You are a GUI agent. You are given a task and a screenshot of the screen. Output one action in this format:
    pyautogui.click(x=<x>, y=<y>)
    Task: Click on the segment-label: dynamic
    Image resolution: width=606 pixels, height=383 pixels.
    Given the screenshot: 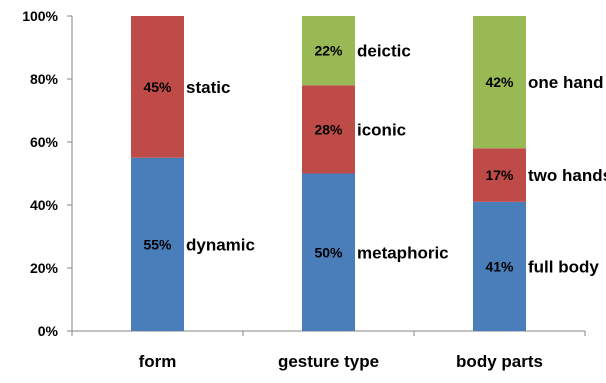 What is the action you would take?
    pyautogui.click(x=220, y=244)
    